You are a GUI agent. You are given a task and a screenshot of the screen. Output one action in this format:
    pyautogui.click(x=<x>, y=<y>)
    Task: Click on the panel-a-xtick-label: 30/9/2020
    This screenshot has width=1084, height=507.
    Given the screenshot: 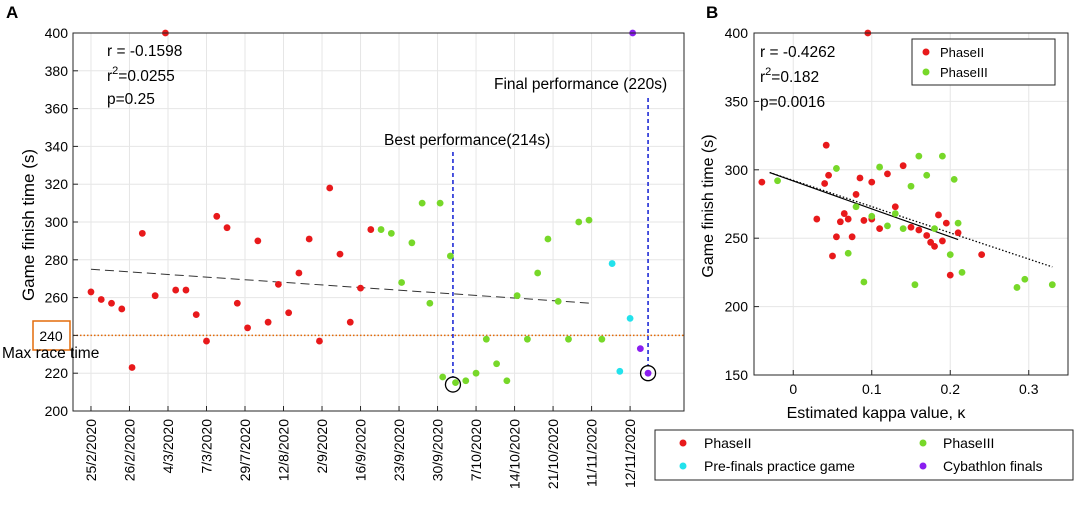 What is the action you would take?
    pyautogui.click(x=438, y=450)
    